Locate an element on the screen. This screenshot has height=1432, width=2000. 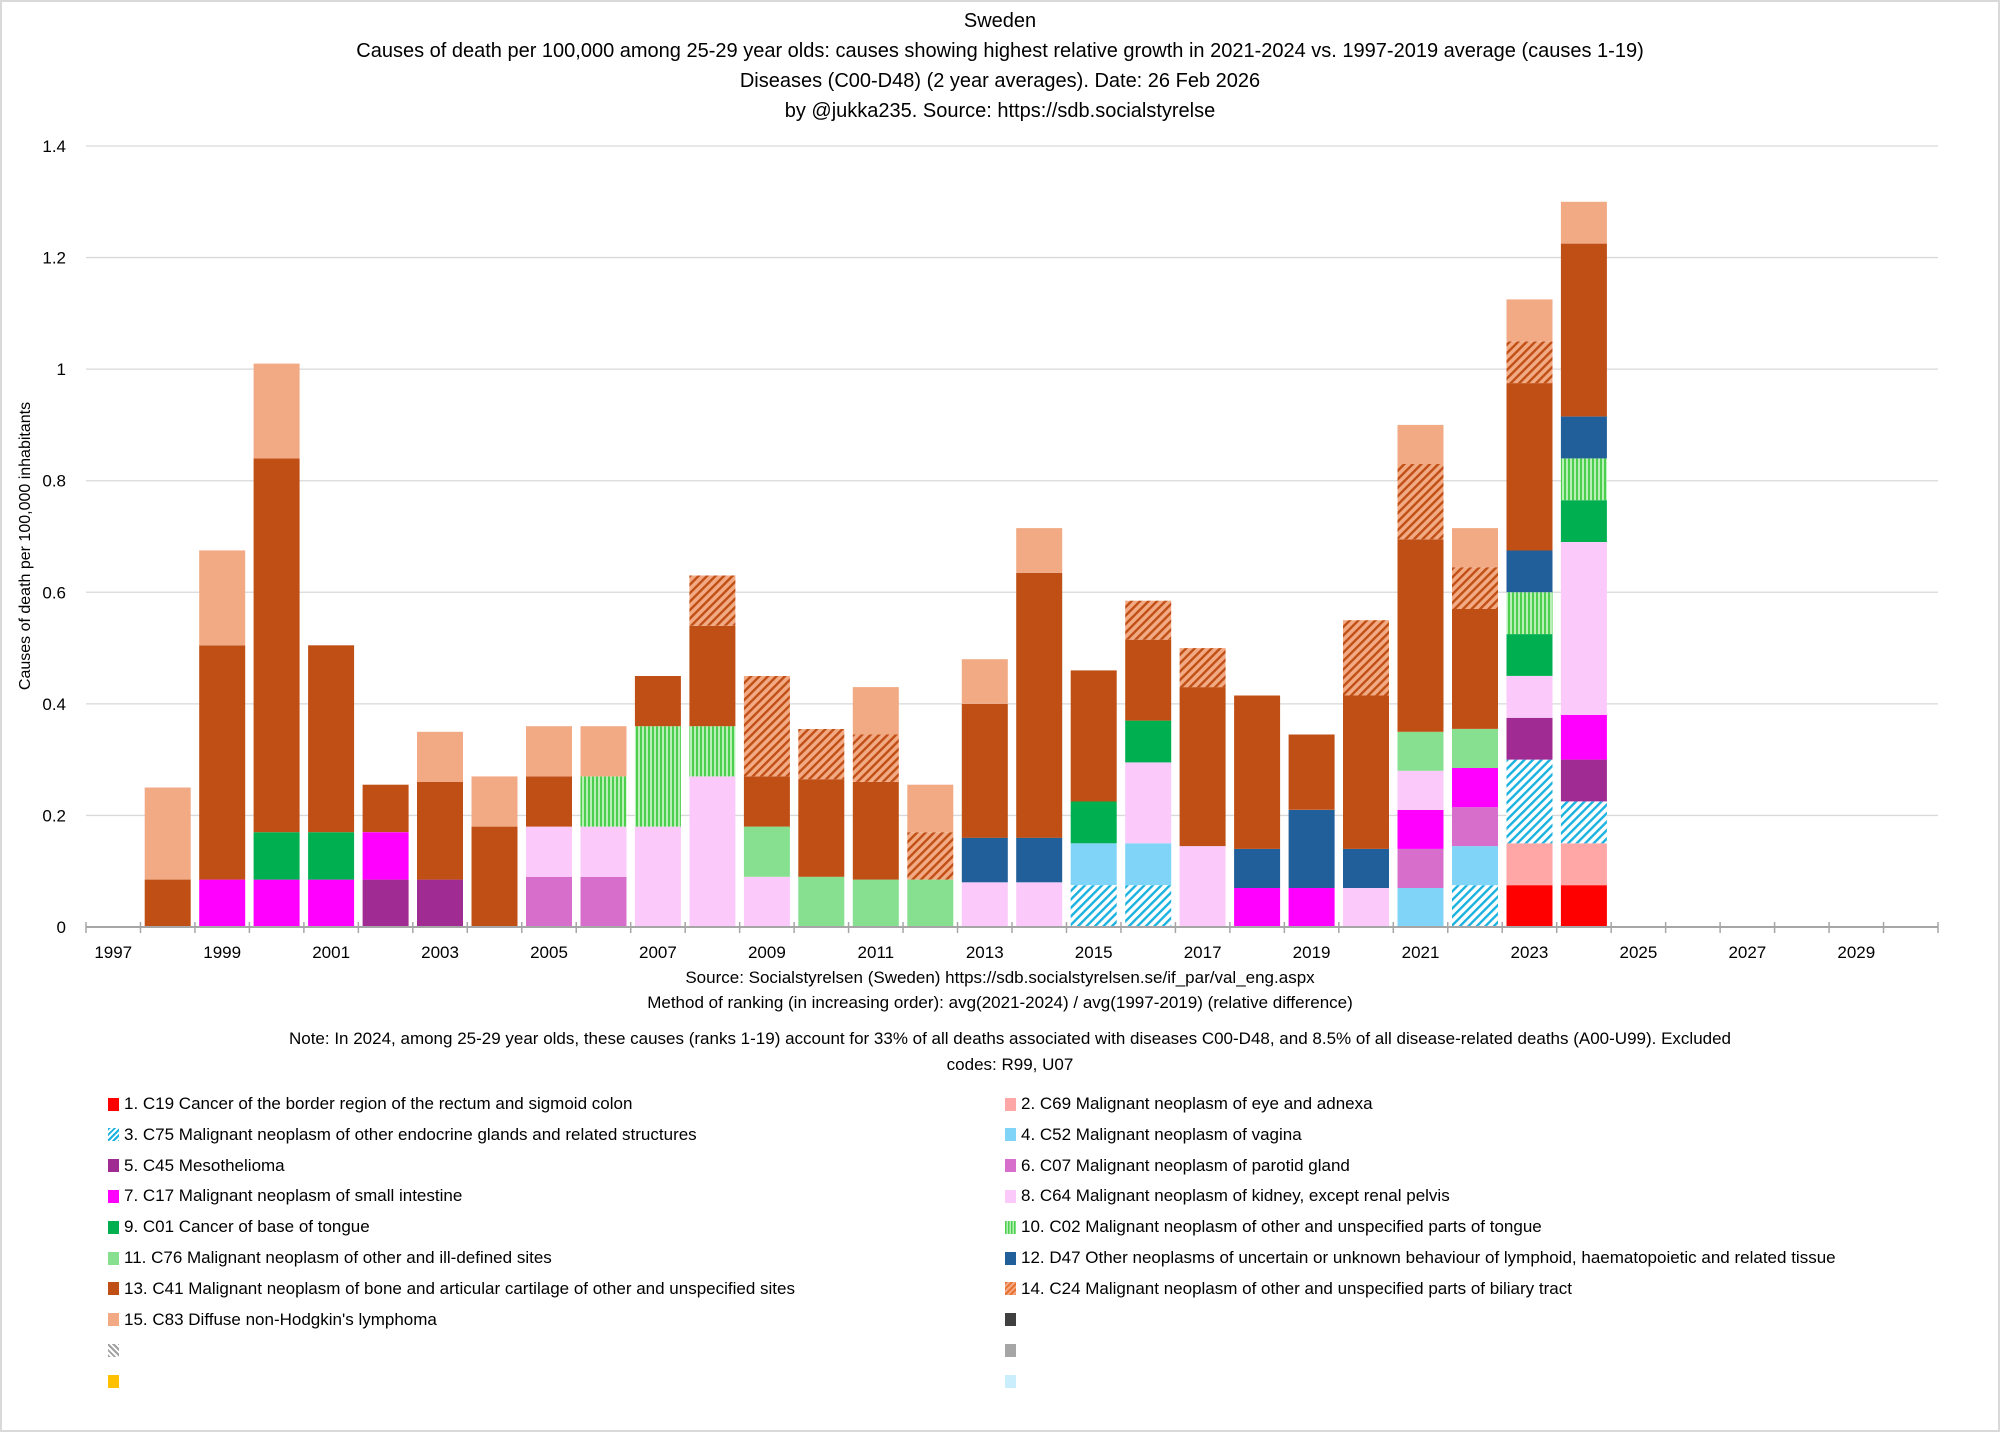
bar-segment-2013-C64 is located at coordinates (984, 904).